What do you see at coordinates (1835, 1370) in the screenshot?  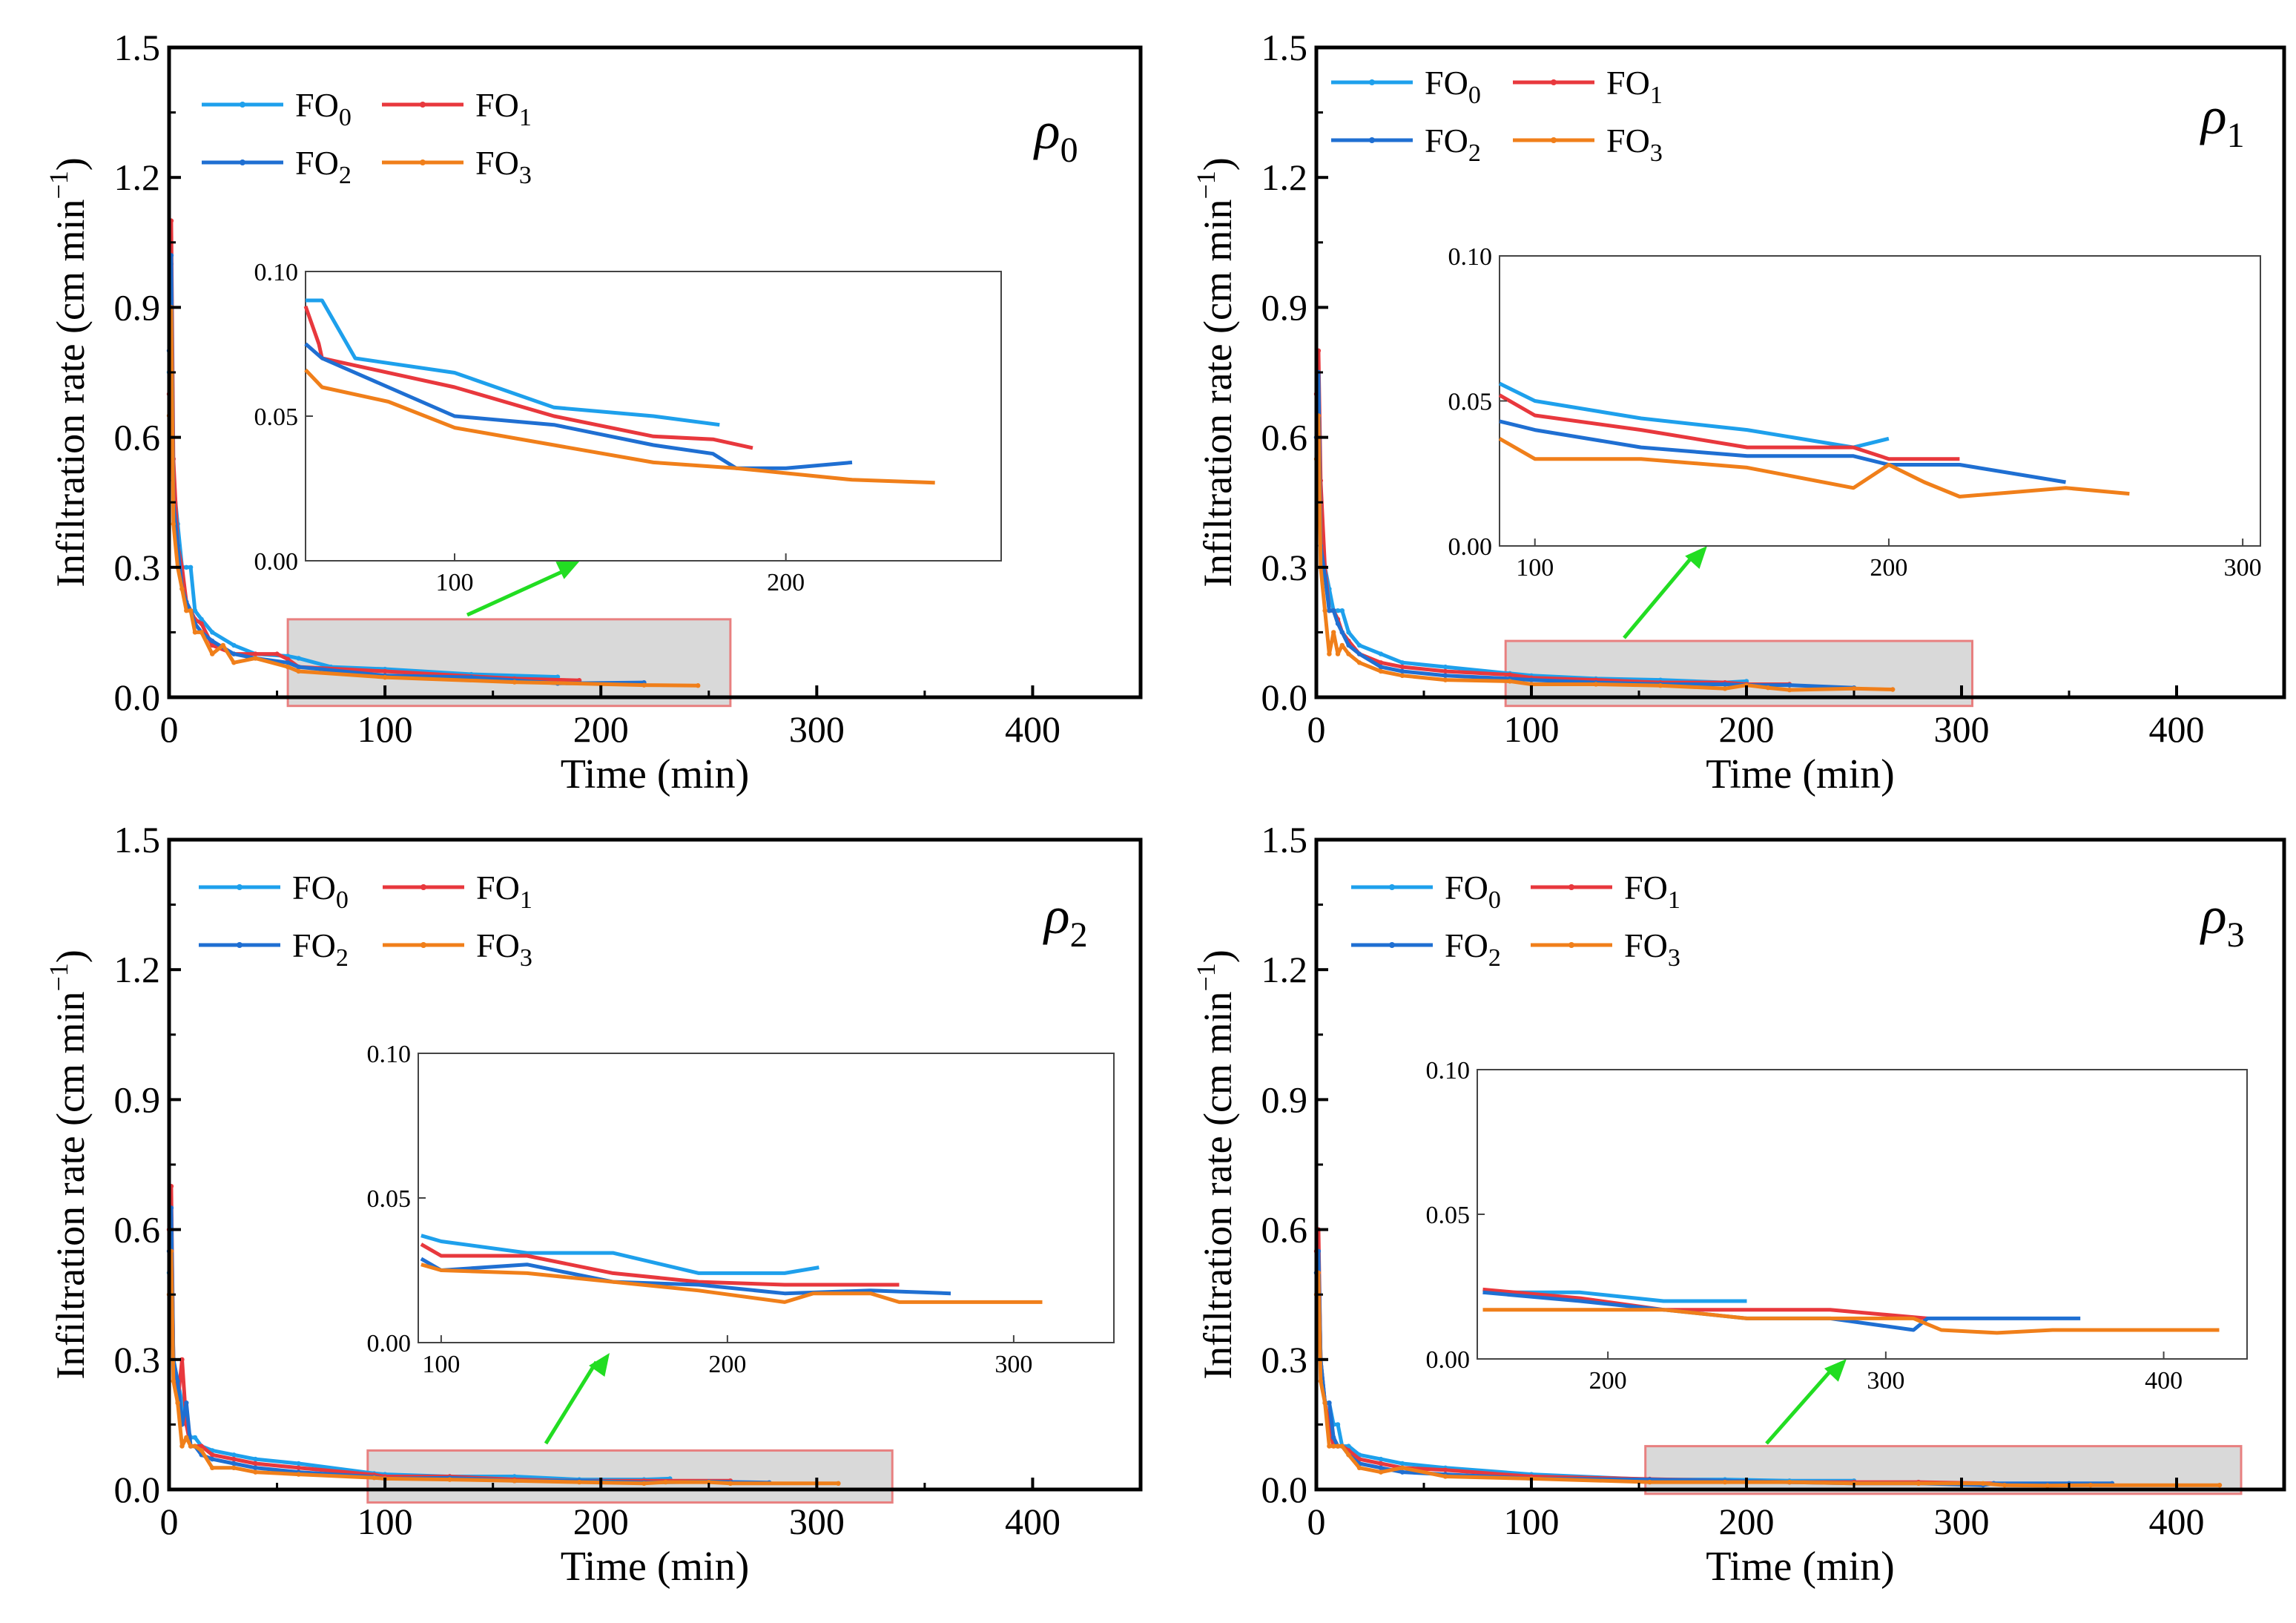 I see `zoom-arrow-head` at bounding box center [1835, 1370].